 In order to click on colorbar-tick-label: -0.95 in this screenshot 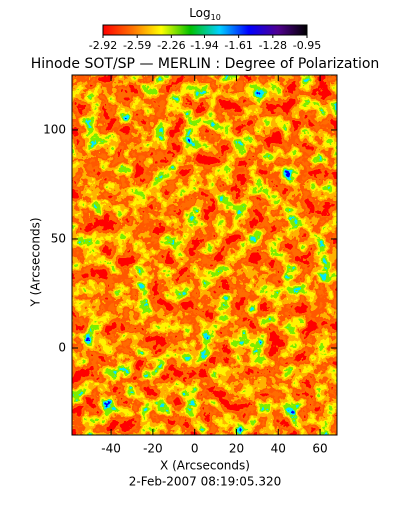, I will do `click(307, 45)`.